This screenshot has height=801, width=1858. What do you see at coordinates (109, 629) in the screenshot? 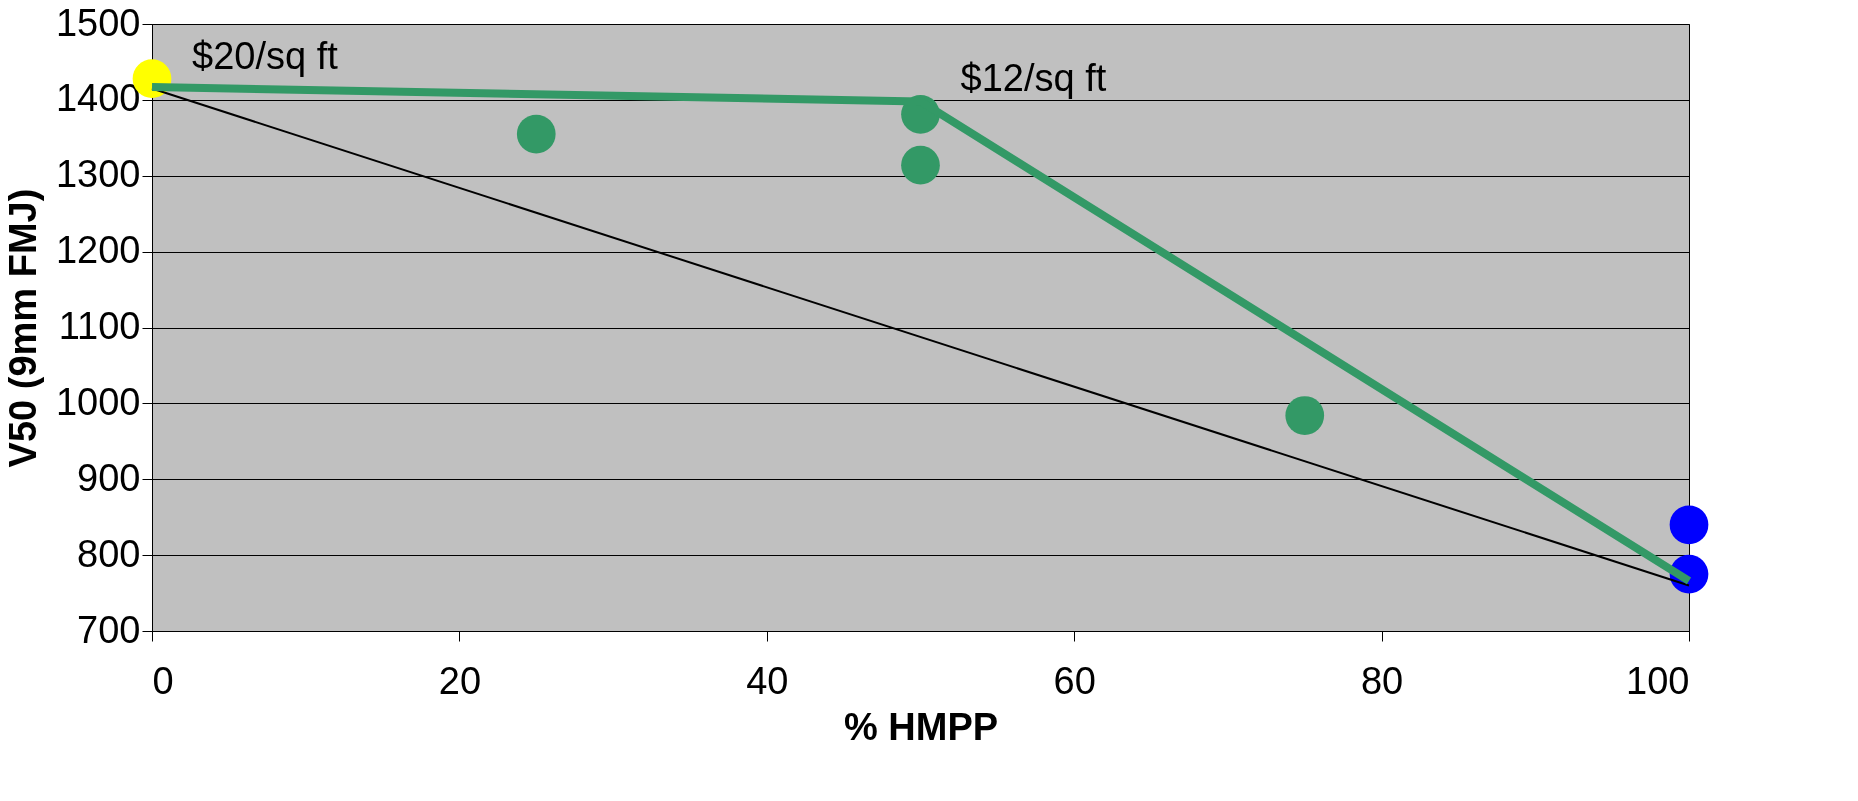
I see `y-tick-label: 700` at bounding box center [109, 629].